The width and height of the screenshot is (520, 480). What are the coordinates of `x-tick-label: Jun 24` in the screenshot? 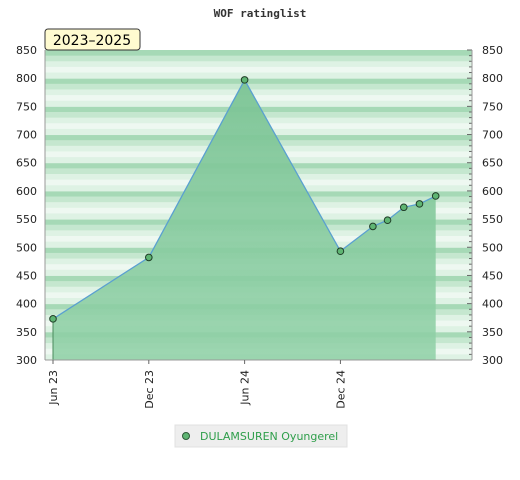 It's located at (245, 388).